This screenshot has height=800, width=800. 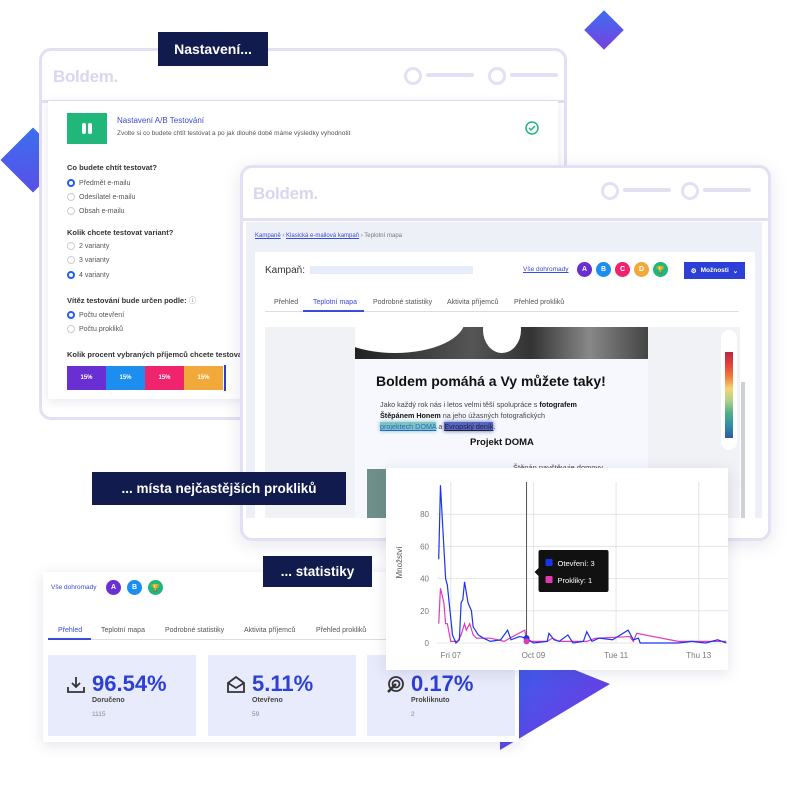 I want to click on variant-d: D, so click(x=641, y=269).